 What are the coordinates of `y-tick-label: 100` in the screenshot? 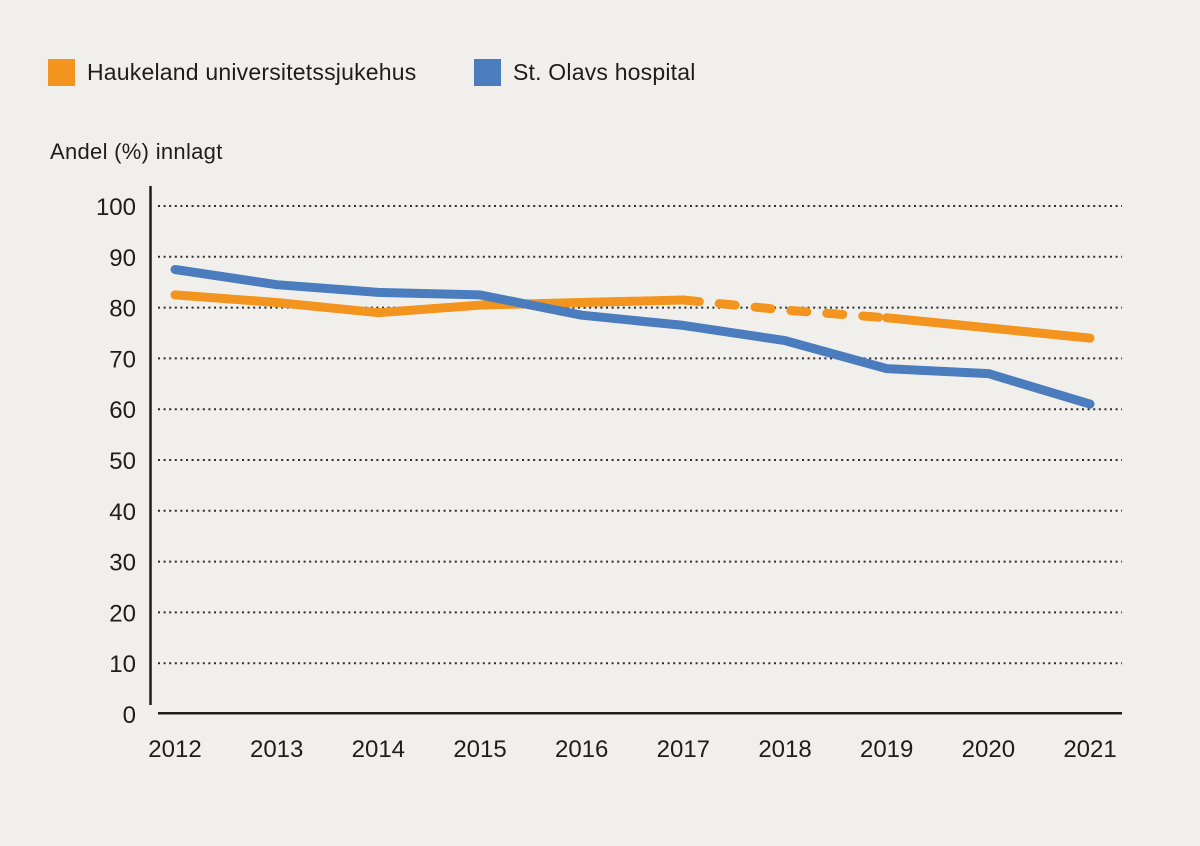 It's located at (116, 207).